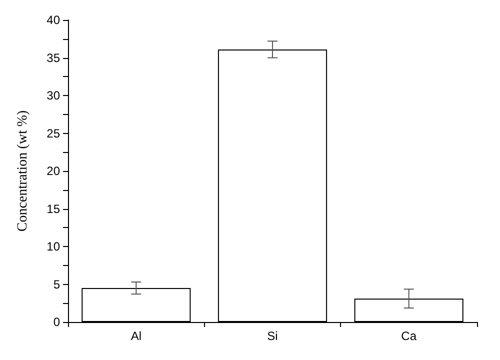  What do you see at coordinates (53, 20) in the screenshot?
I see `y-tick-label: 40` at bounding box center [53, 20].